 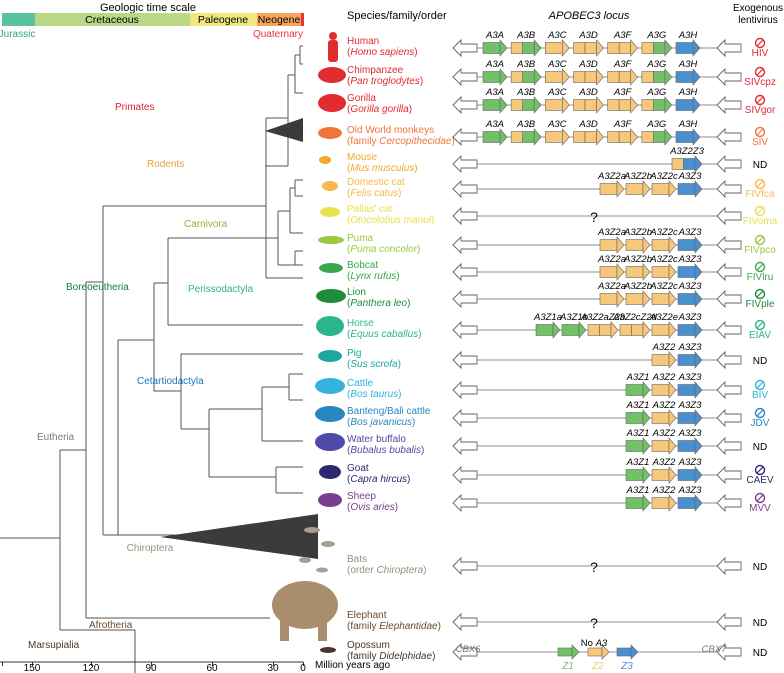 I want to click on timescale-title: Geologic time scale, so click(x=148, y=8).